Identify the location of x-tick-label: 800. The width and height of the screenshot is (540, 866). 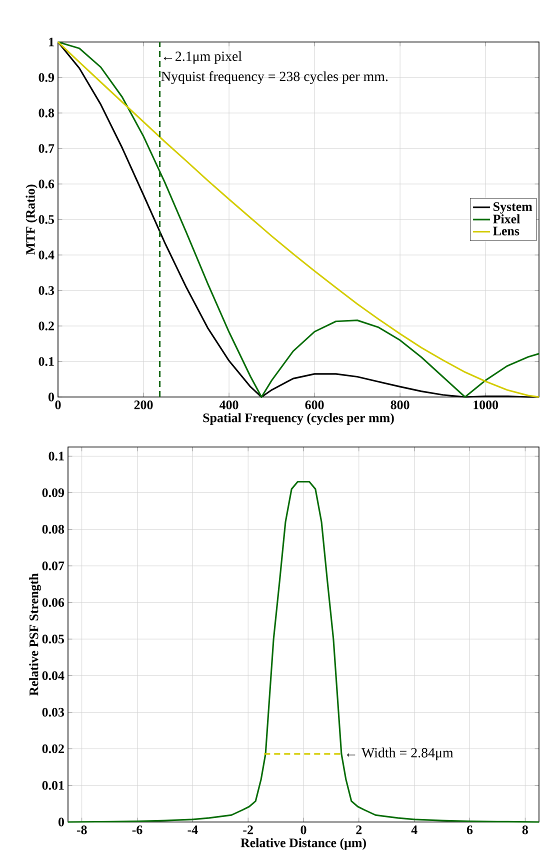
(400, 405).